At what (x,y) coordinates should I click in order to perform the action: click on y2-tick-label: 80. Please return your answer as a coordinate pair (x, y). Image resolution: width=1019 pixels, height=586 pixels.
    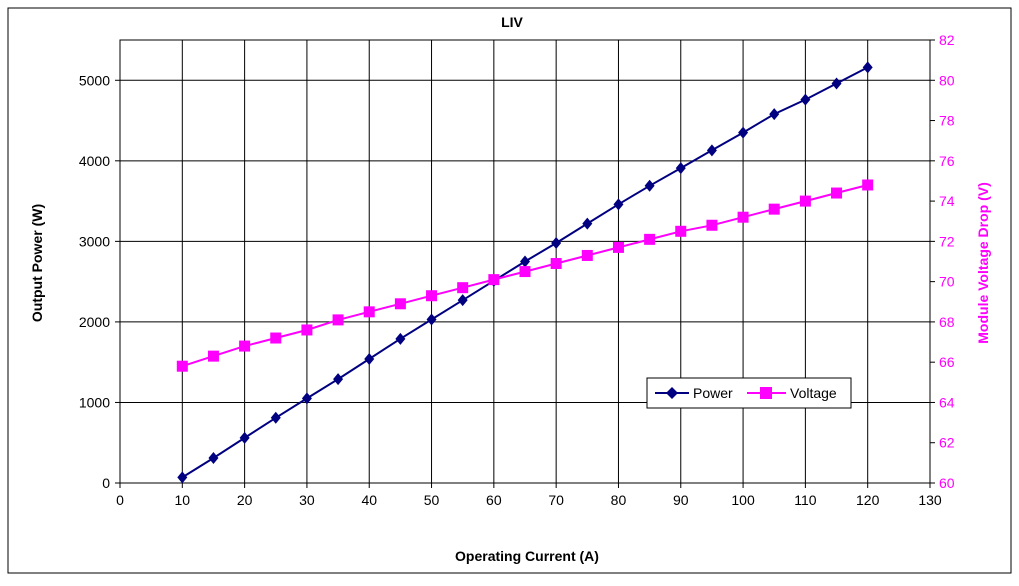
    Looking at the image, I should click on (947, 80).